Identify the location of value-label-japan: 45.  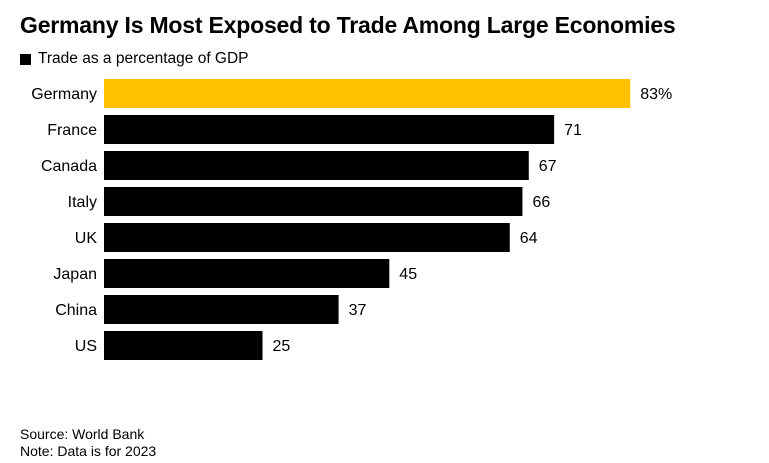
(408, 274).